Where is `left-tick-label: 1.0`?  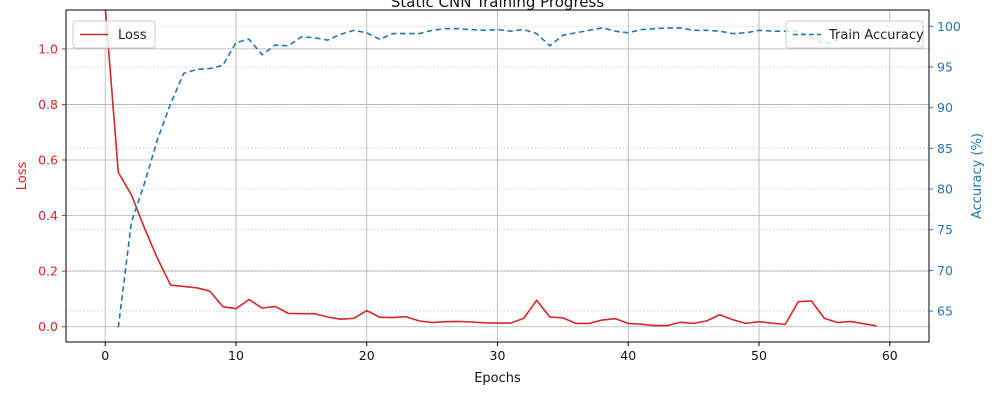 left-tick-label: 1.0 is located at coordinates (48, 48).